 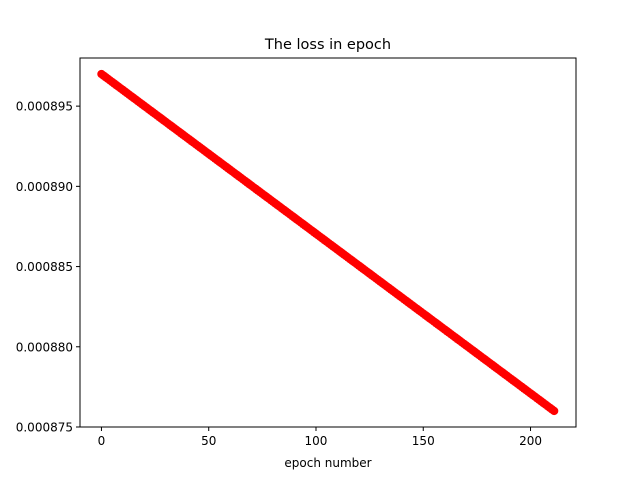 What do you see at coordinates (102, 441) in the screenshot?
I see `x-tick-label: 0` at bounding box center [102, 441].